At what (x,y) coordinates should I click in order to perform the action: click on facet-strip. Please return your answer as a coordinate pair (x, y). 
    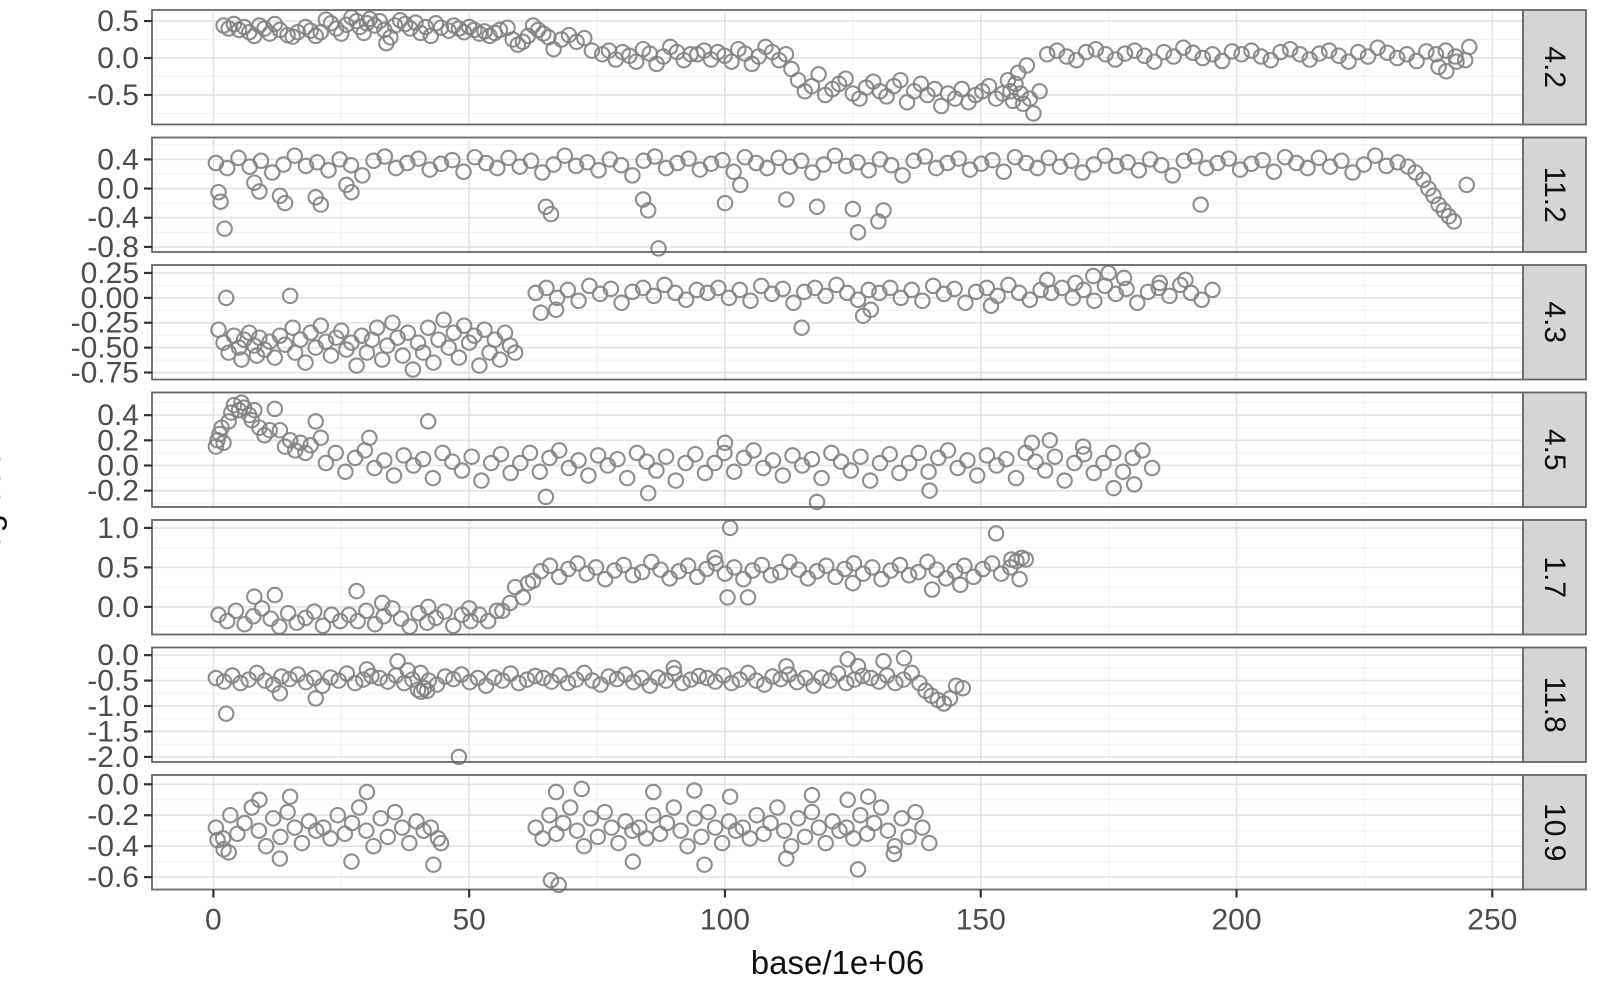
    Looking at the image, I should click on (1554, 322).